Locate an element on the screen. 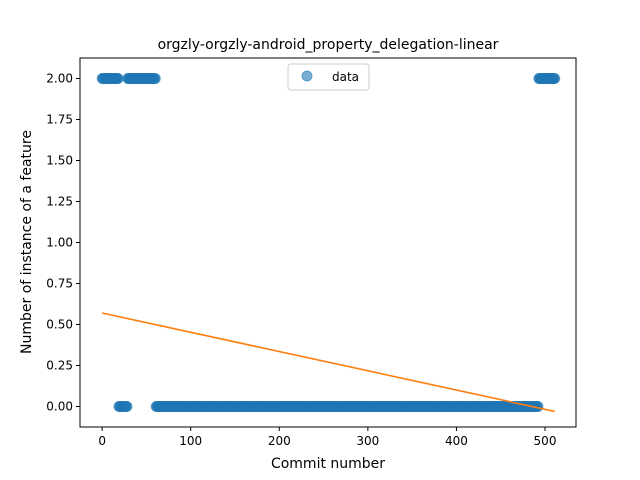 The image size is (640, 480). x-axis-label: Commit number is located at coordinates (328, 464).